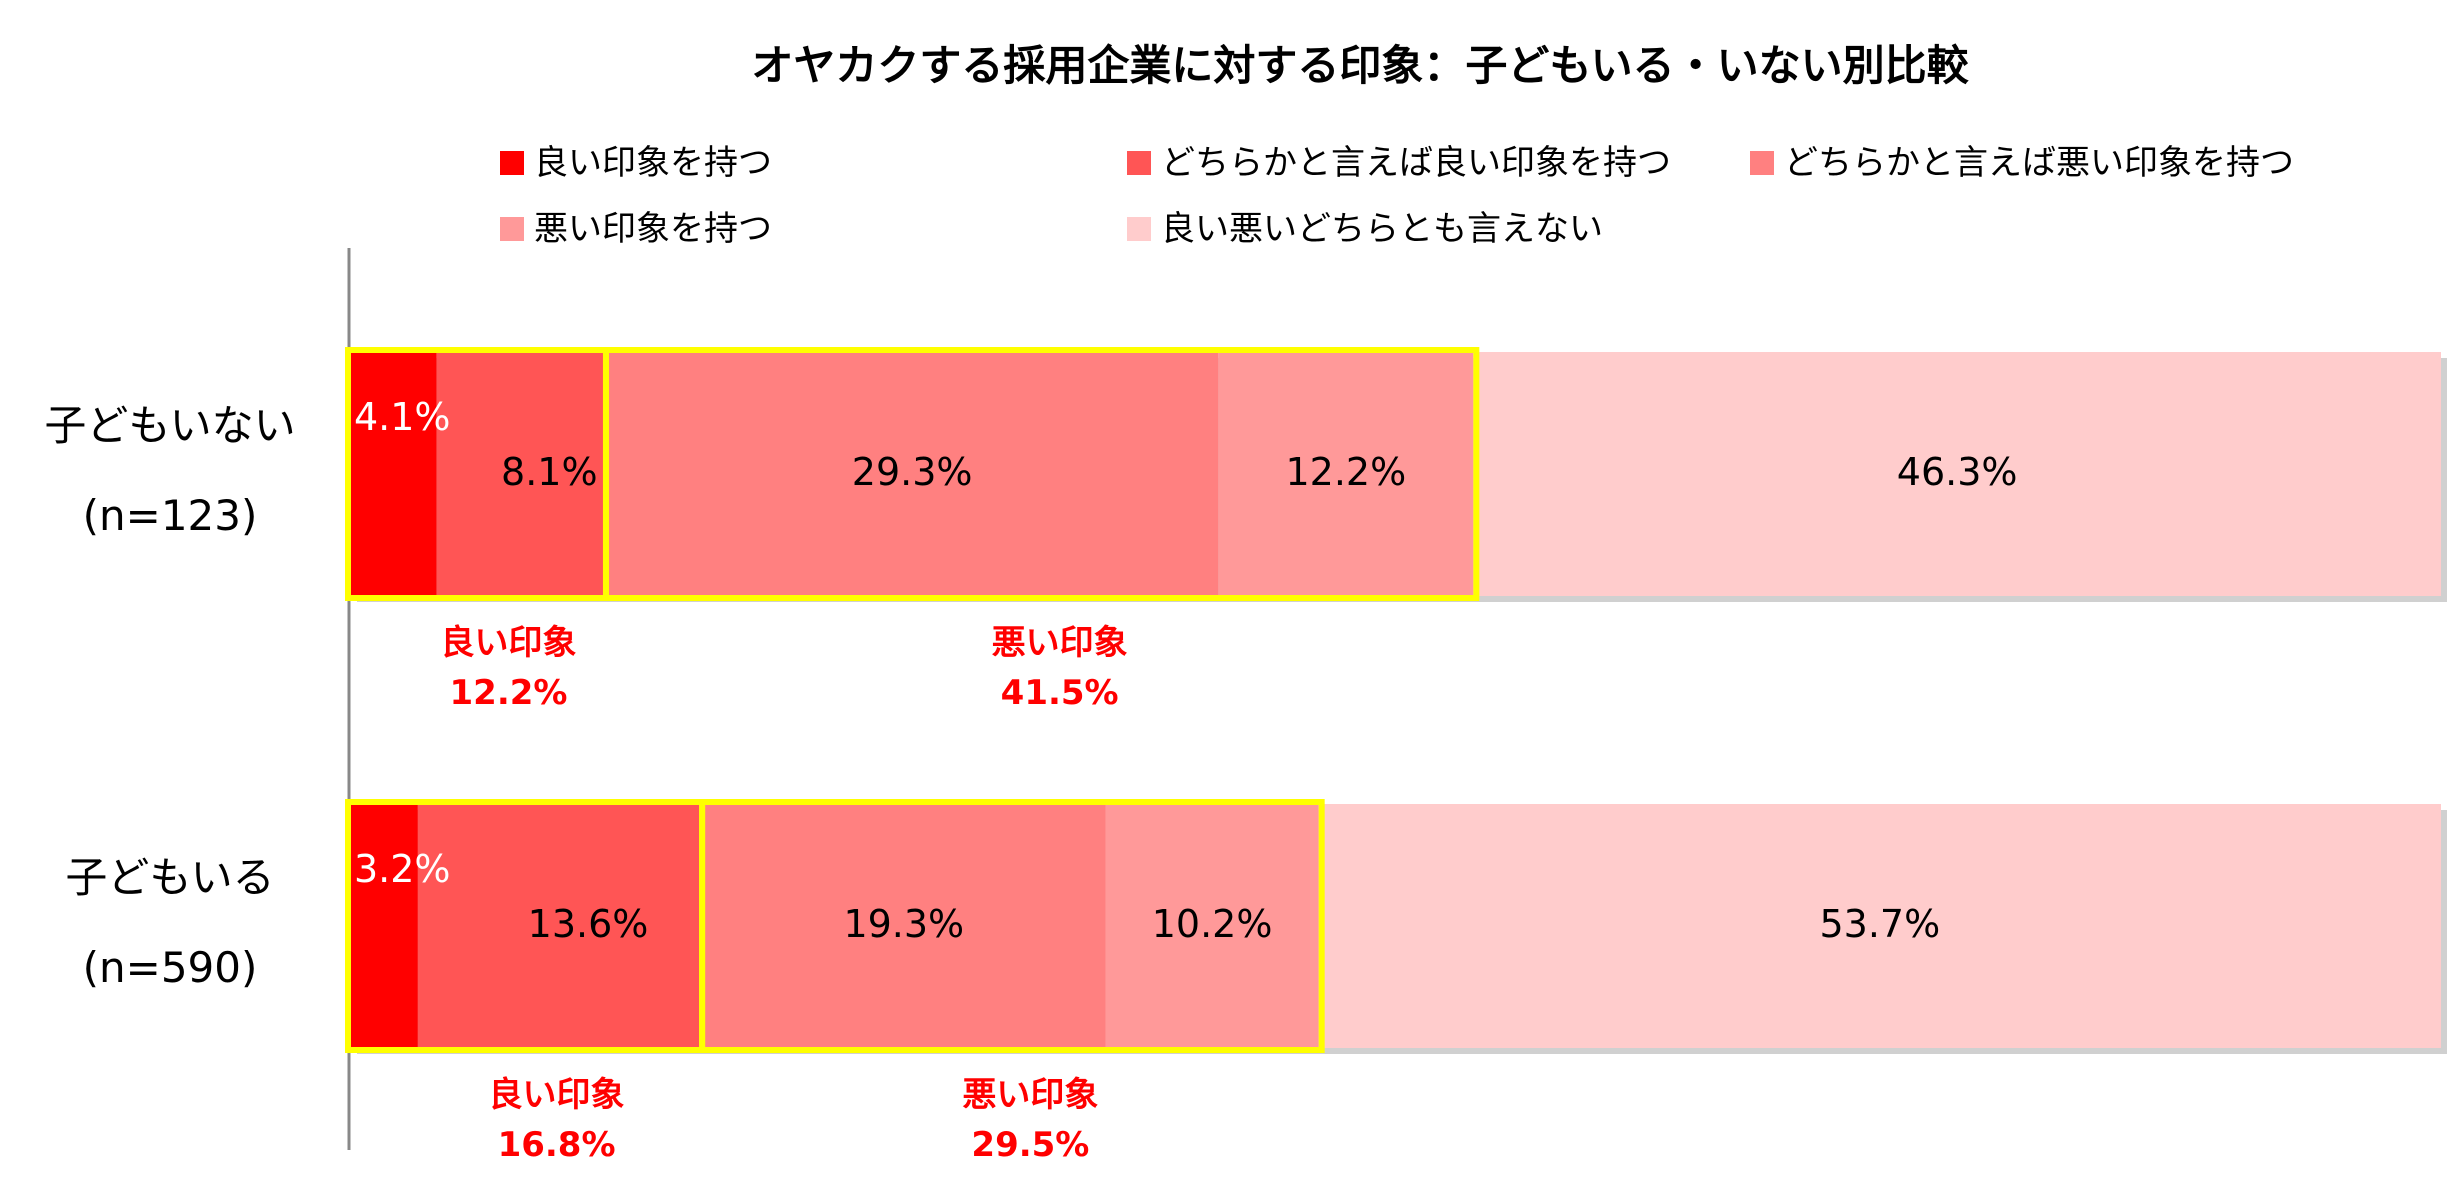 This screenshot has width=2452, height=1187. I want to click on bad-impression-total: 41.5%, so click(1060, 693).